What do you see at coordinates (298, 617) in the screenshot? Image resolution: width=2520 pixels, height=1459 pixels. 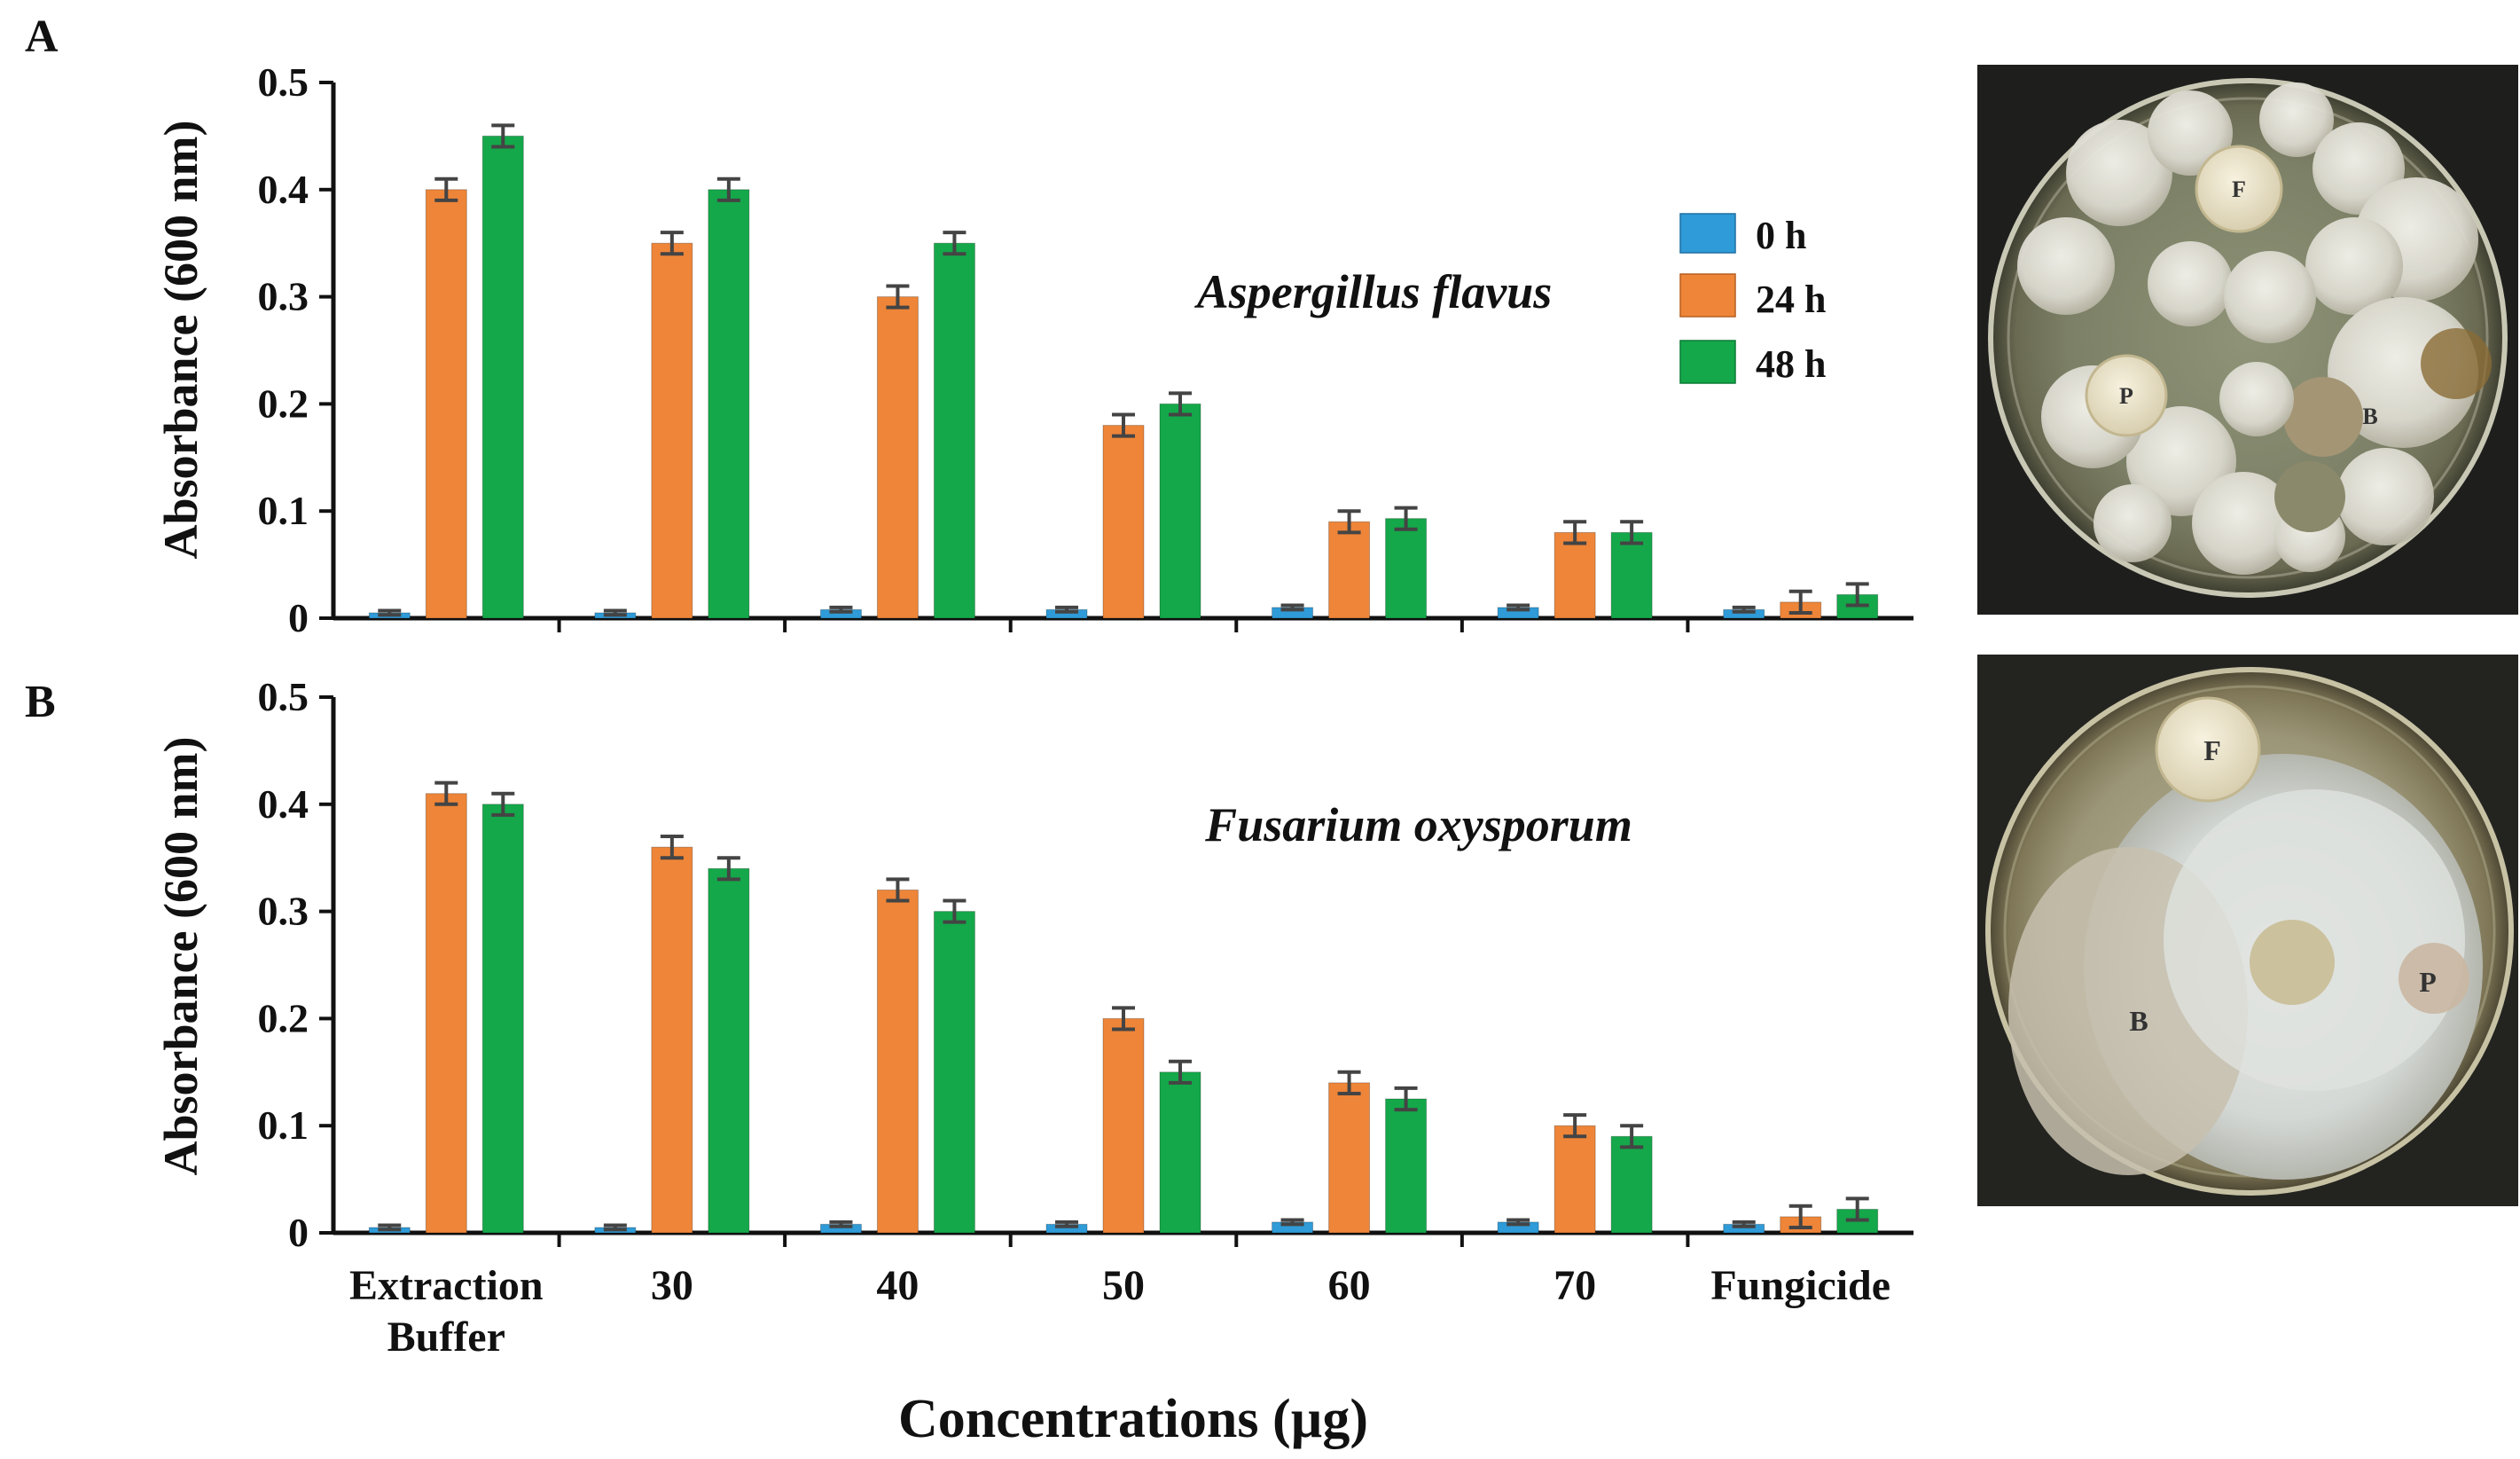 I see `chart-a-y-tick-label: 0` at bounding box center [298, 617].